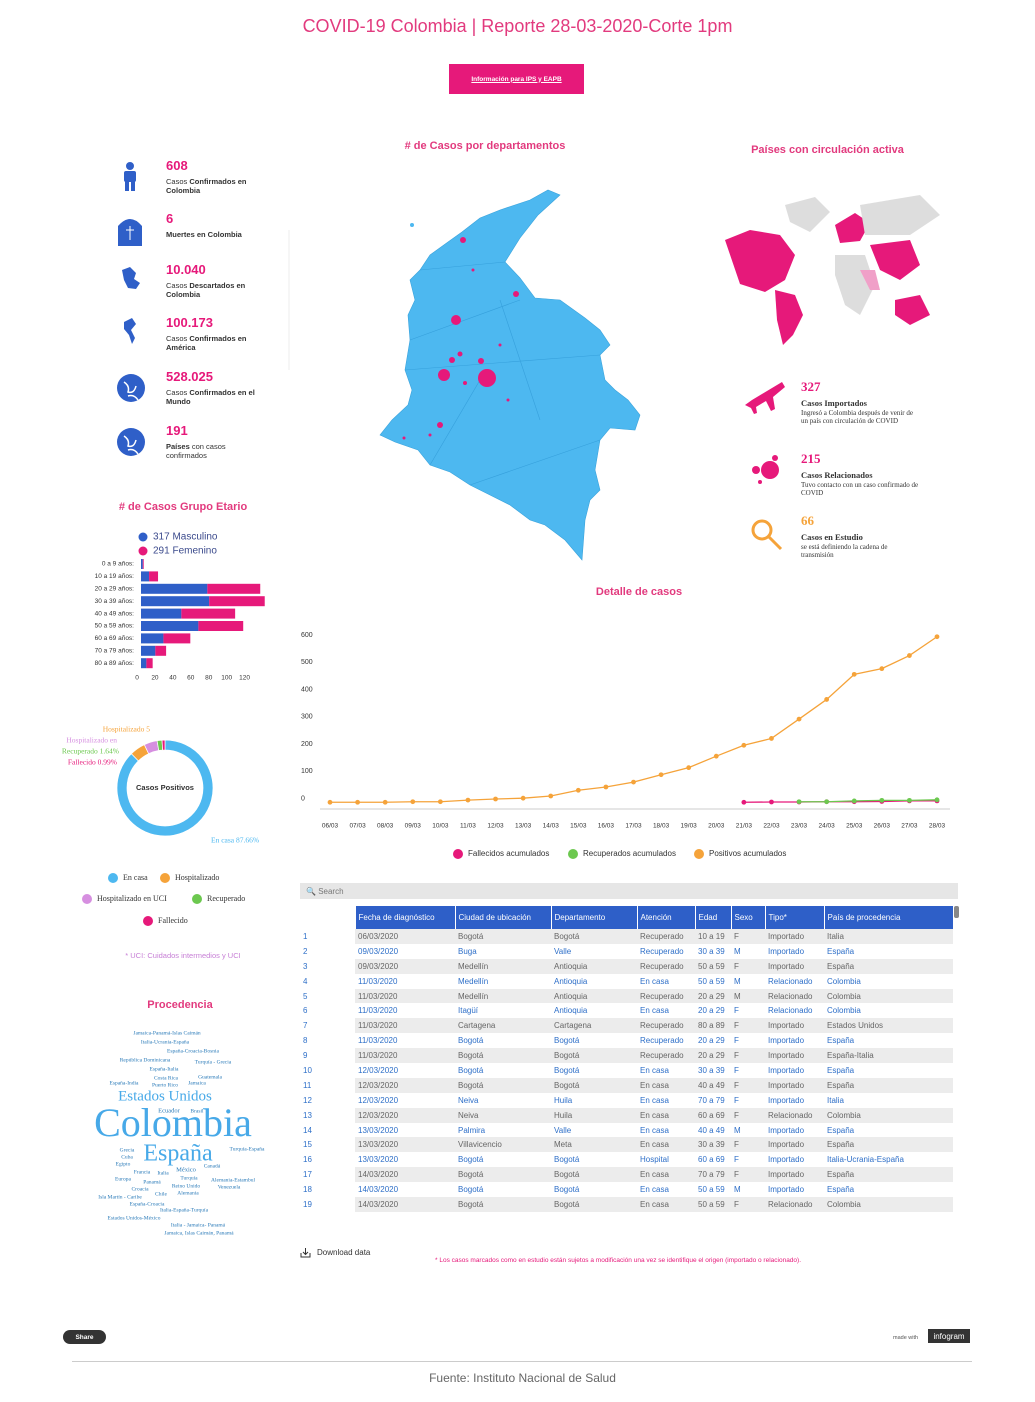 This screenshot has height=1402, width=1035. What do you see at coordinates (216, 451) in the screenshot?
I see `stat-label: Países con casos confirmados` at bounding box center [216, 451].